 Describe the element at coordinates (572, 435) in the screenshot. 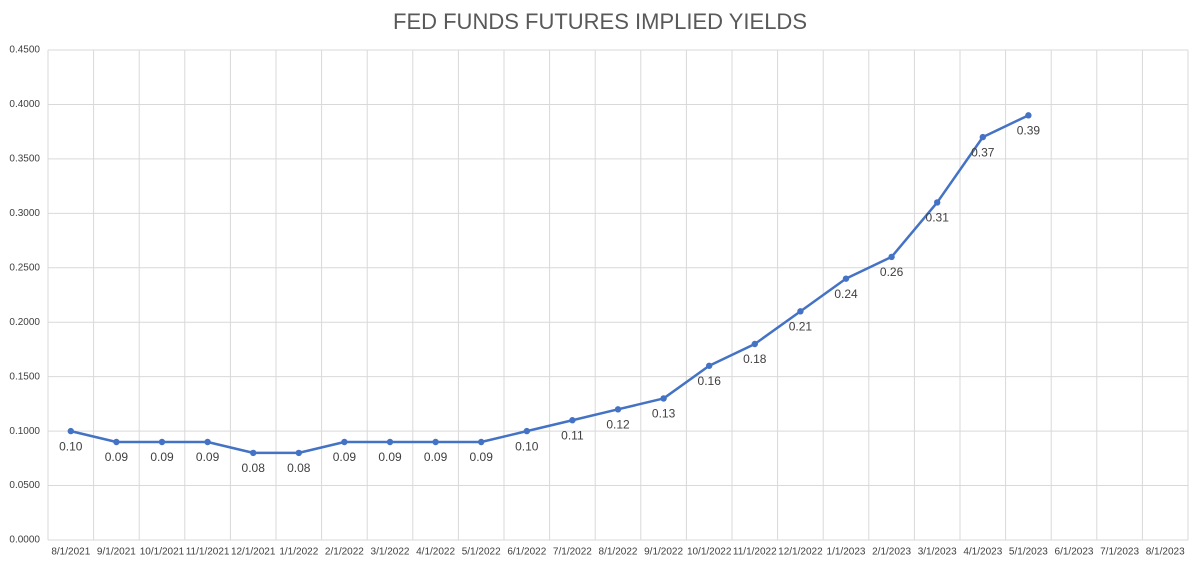

I see `data-label: 0.11` at that location.